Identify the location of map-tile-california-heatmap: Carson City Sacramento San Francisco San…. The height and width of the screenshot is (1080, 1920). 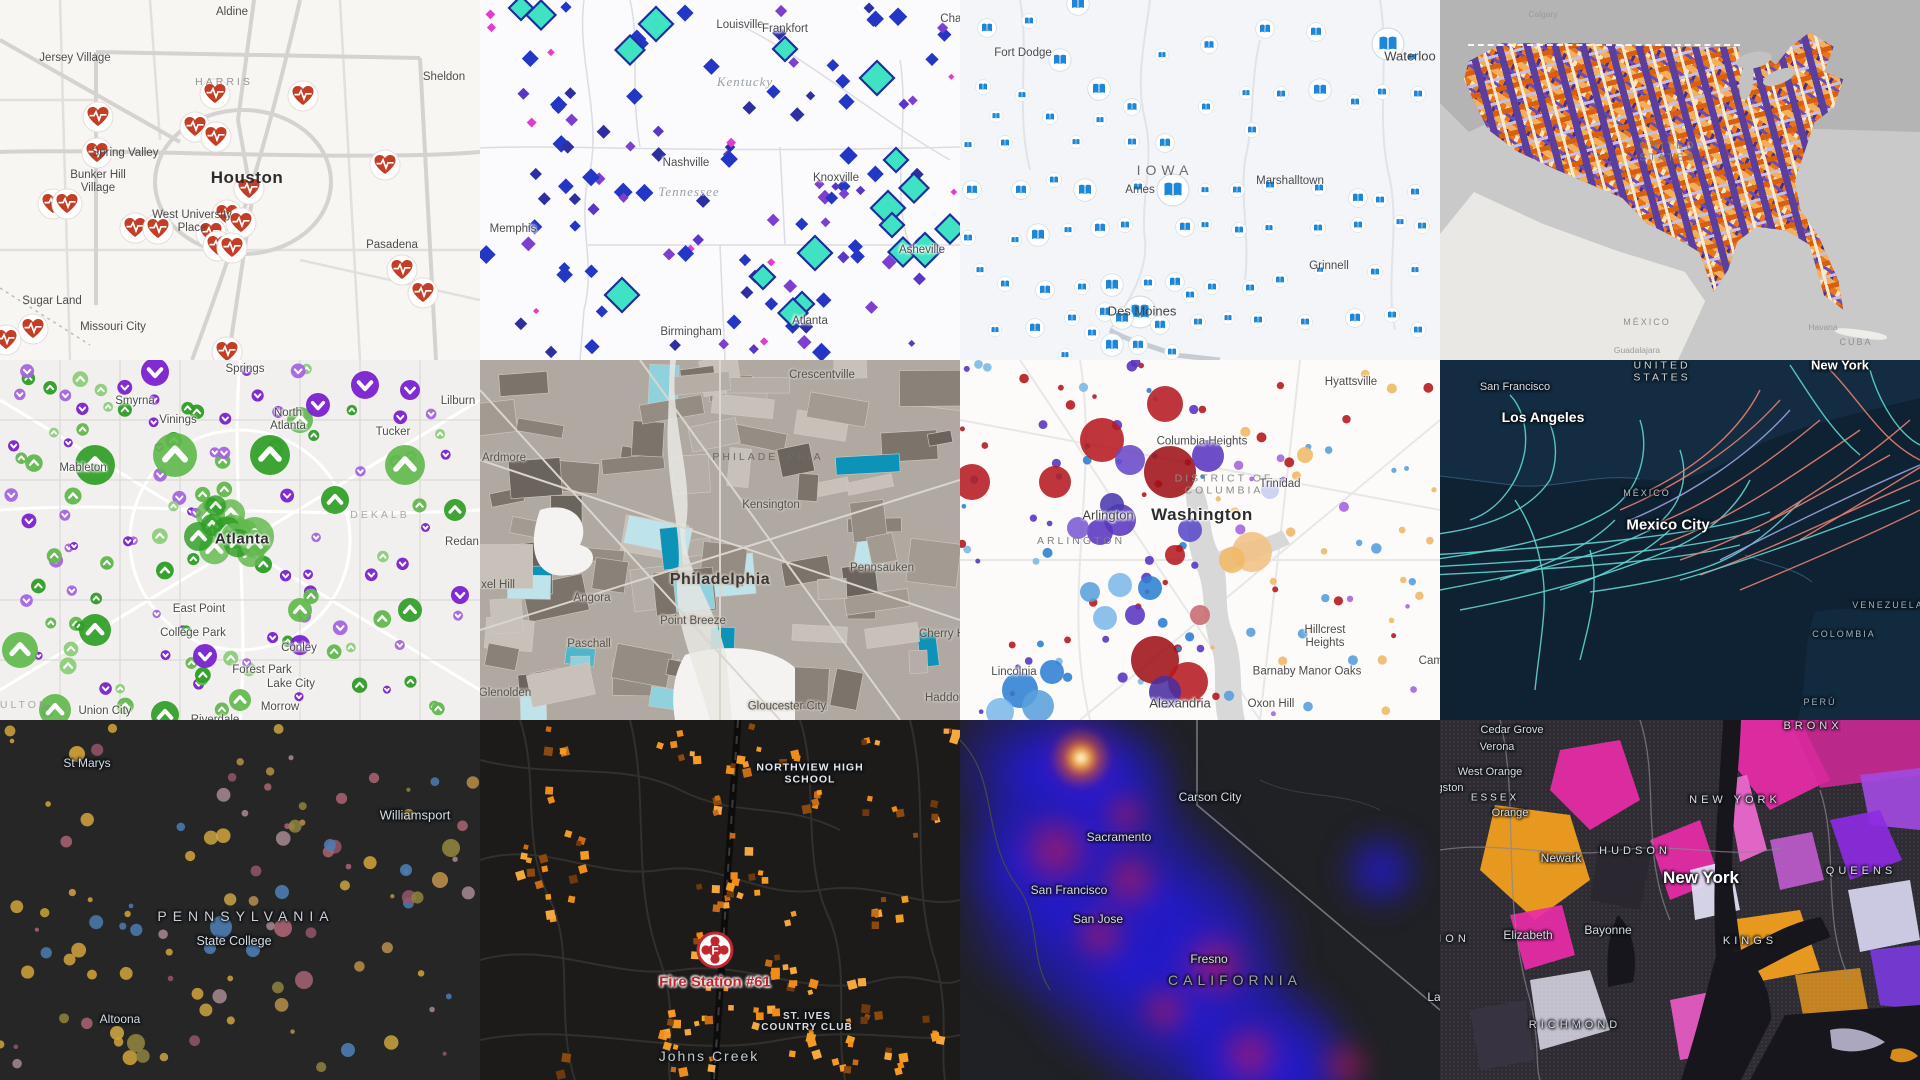
(1200, 900).